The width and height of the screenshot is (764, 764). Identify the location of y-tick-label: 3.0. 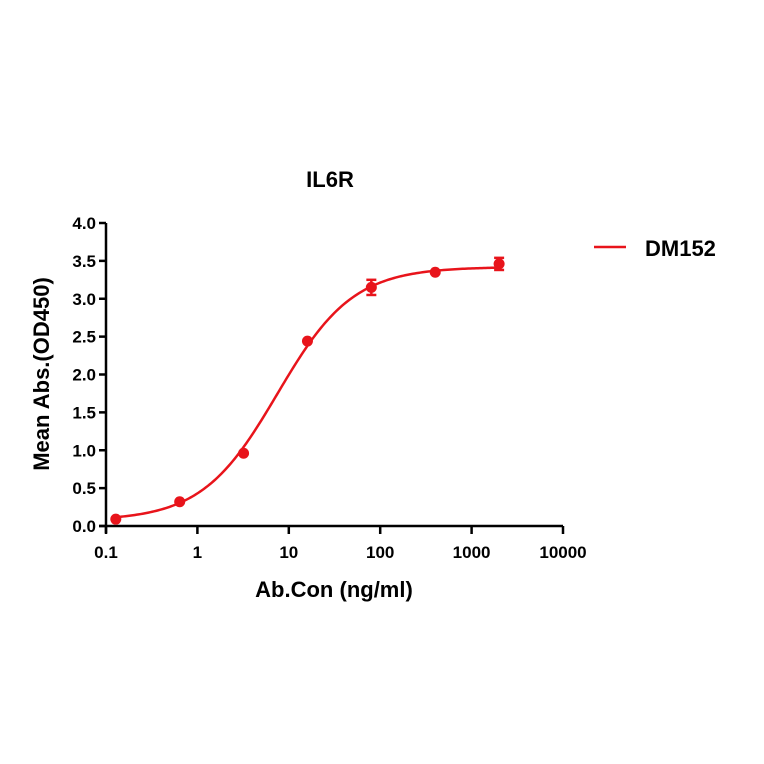
(84, 299).